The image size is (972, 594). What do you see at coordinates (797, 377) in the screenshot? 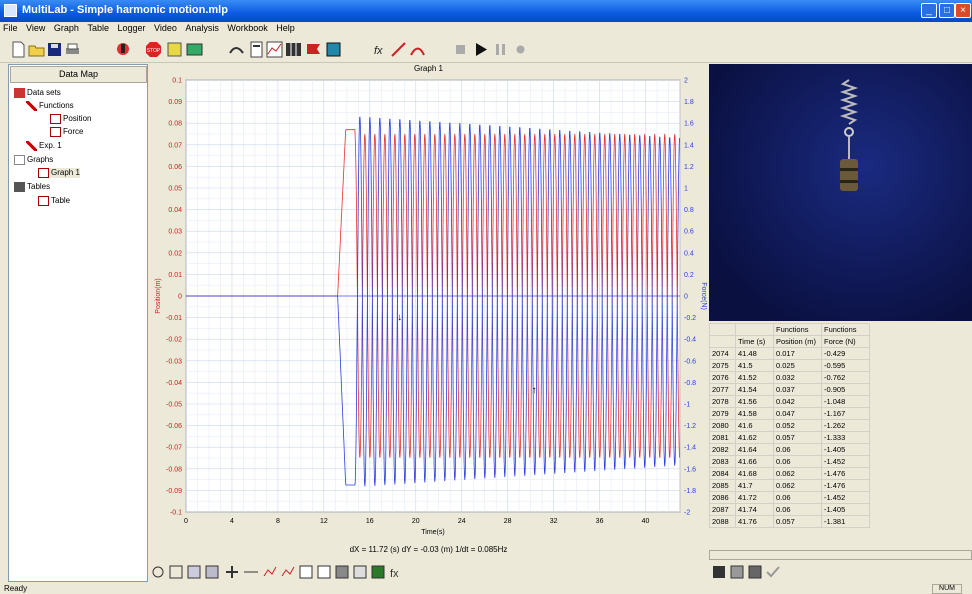
I see `table-cell: 0.032` at bounding box center [797, 377].